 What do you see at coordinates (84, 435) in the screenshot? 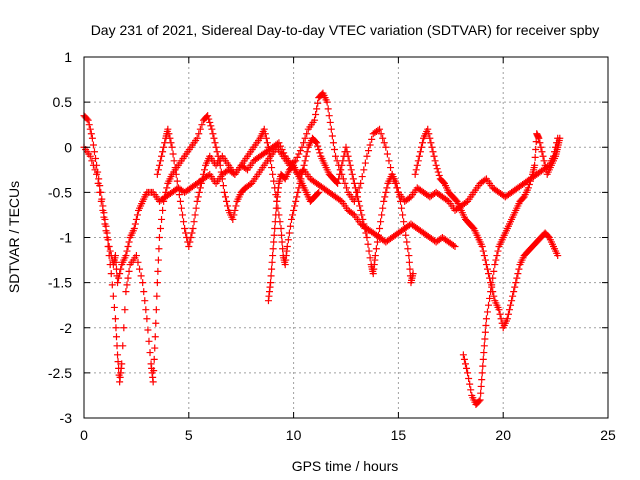
I see `x-tick-label: 0` at bounding box center [84, 435].